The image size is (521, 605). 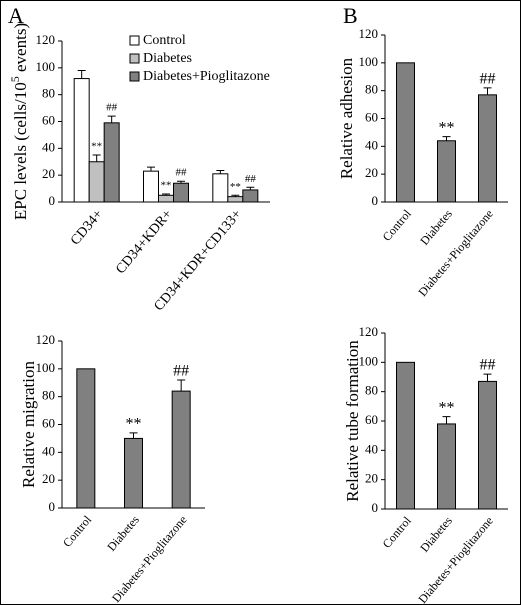 I want to click on legend-label: Control, so click(x=164, y=40).